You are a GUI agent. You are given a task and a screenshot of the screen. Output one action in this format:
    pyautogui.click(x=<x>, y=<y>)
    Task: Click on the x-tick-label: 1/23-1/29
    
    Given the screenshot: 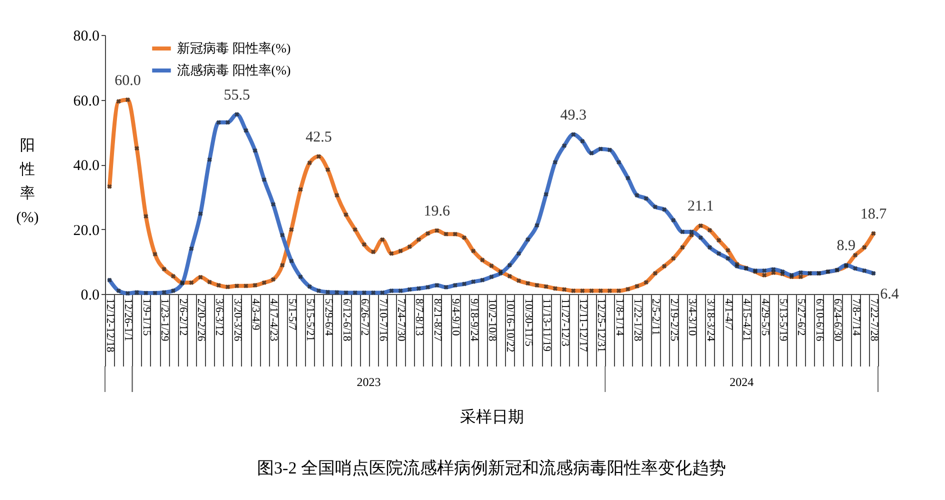 What is the action you would take?
    pyautogui.click(x=164, y=320)
    